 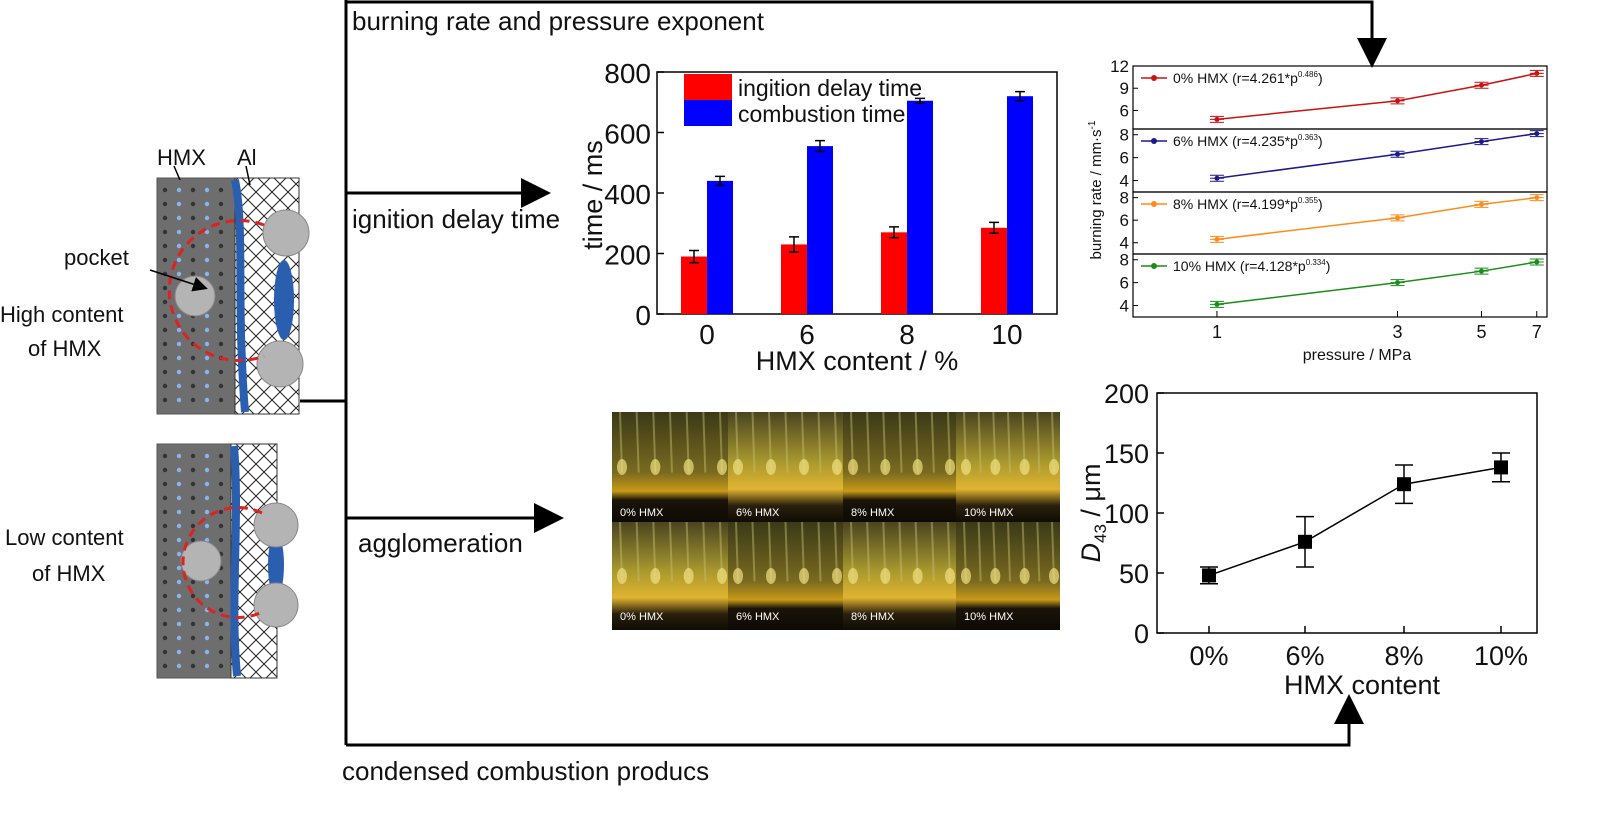 I want to click on rate-panel: 6 9 12 0% HMX (r=4.261*p0.486), so click(x=1329, y=93).